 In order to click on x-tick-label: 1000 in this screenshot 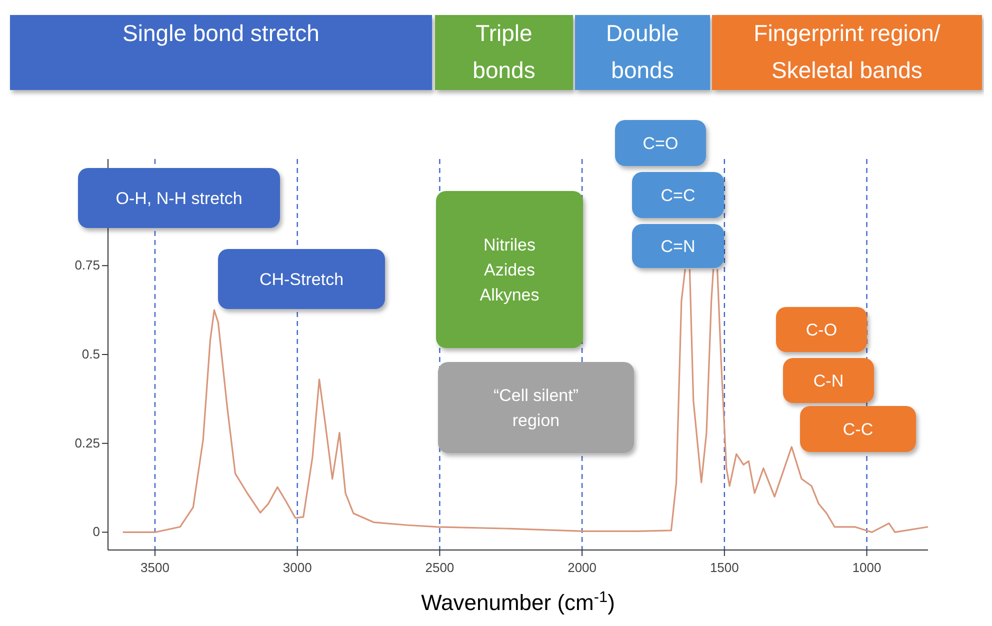, I will do `click(867, 567)`.